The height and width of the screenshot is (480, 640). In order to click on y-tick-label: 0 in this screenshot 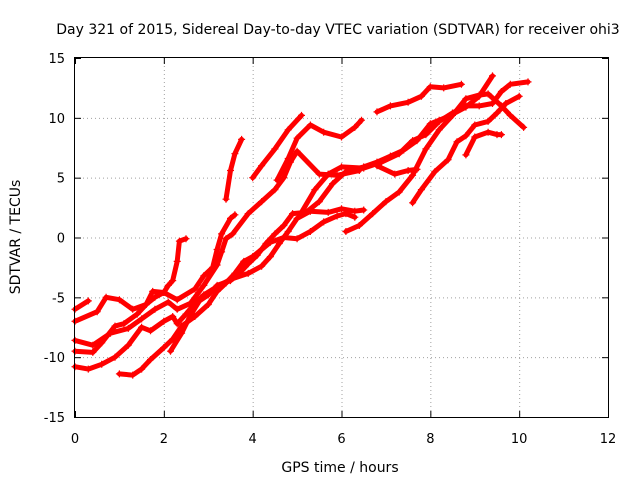, I will do `click(61, 239)`.